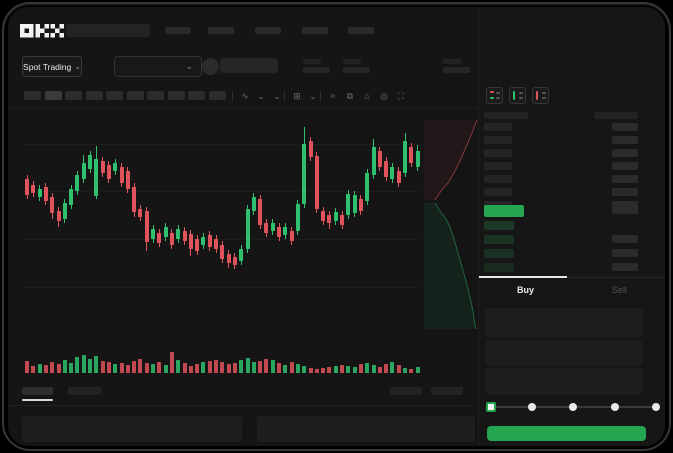  What do you see at coordinates (261, 95) in the screenshot?
I see `chart-type-chevron-icon: ⌄` at bounding box center [261, 95].